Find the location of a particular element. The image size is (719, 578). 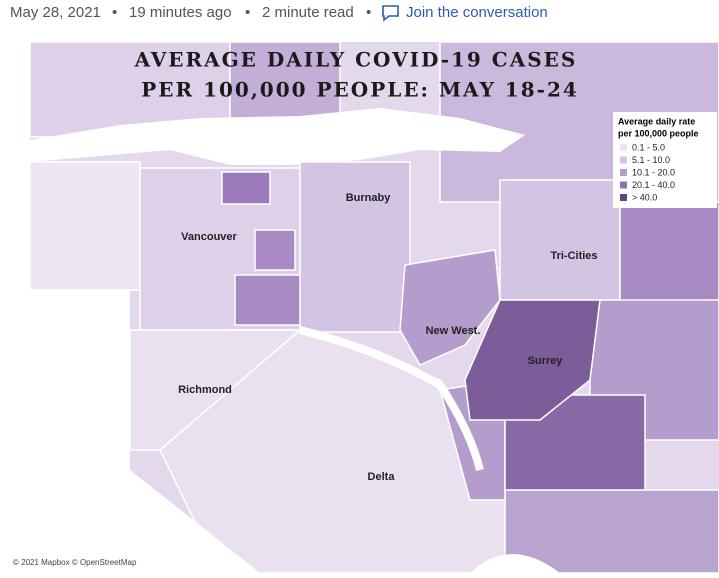

legend-label: 5.1 - 10.0 is located at coordinates (651, 160).